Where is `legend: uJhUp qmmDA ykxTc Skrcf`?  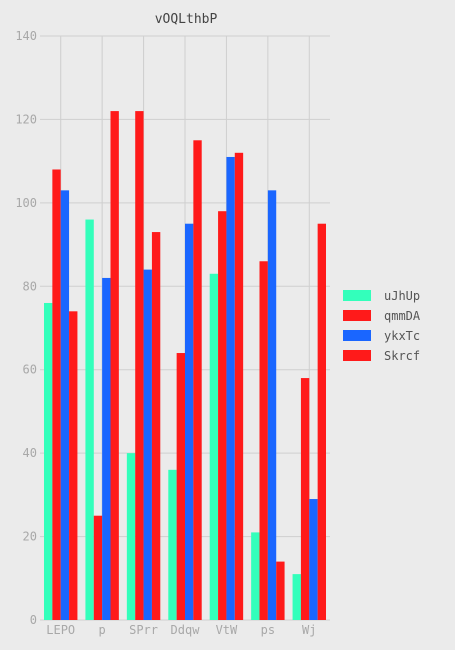 legend: uJhUp qmmDA ykxTc Skrcf is located at coordinates (382, 326).